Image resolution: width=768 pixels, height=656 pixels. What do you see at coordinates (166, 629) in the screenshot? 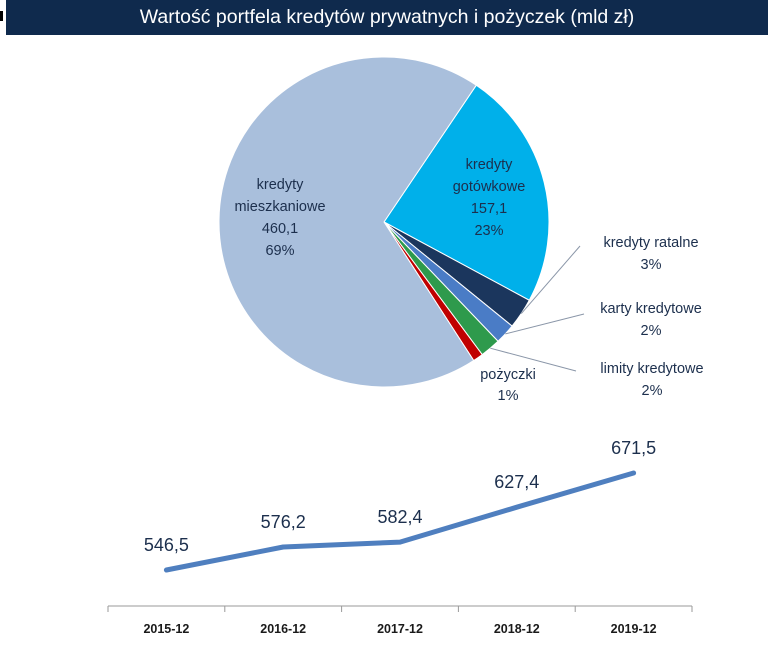
I see `x-tick-label-2015-12: 2015-12` at bounding box center [166, 629].